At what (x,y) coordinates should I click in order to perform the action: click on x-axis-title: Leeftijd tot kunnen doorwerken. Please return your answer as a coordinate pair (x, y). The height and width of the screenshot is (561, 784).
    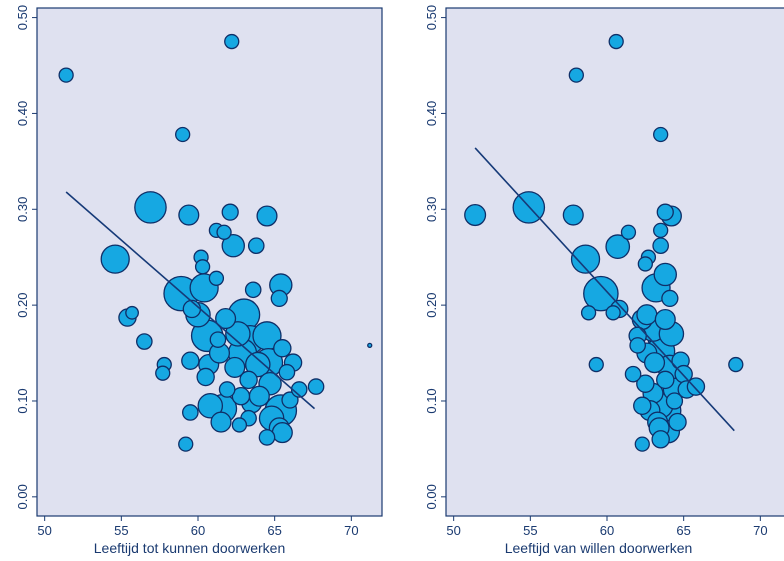
    Looking at the image, I should click on (189, 548).